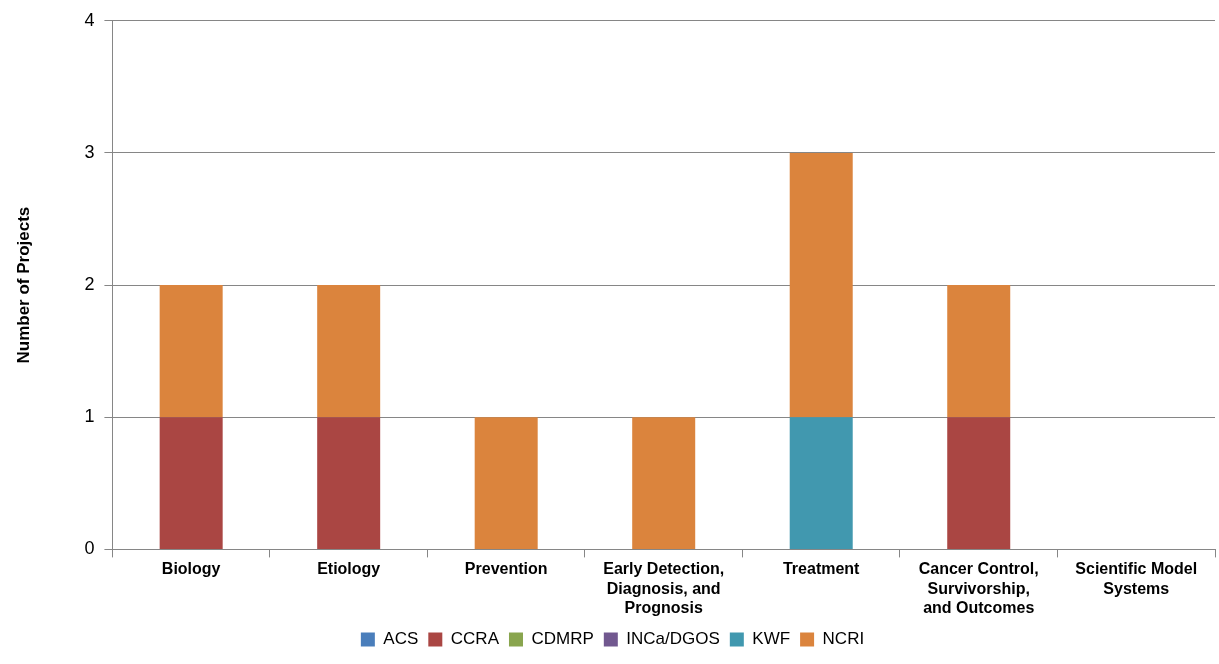 The width and height of the screenshot is (1219, 664). I want to click on x-tick-label: Etiology, so click(349, 569).